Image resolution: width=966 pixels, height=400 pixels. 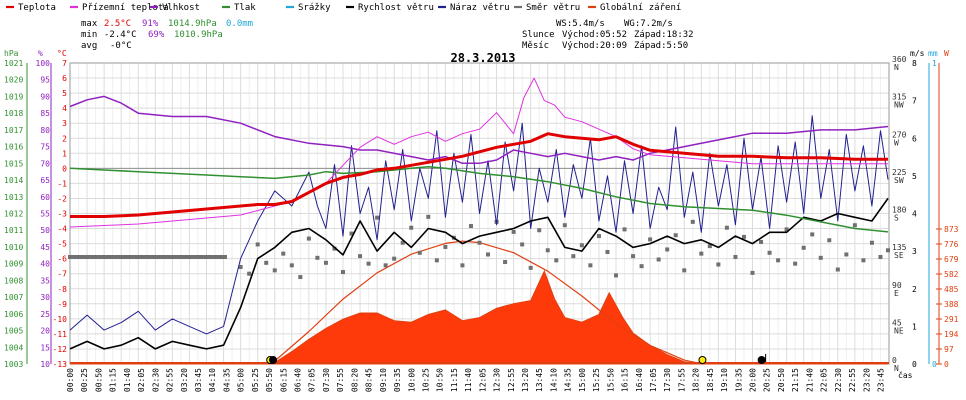 What do you see at coordinates (951, 259) in the screenshot?
I see `tick-w: 679` at bounding box center [951, 259].